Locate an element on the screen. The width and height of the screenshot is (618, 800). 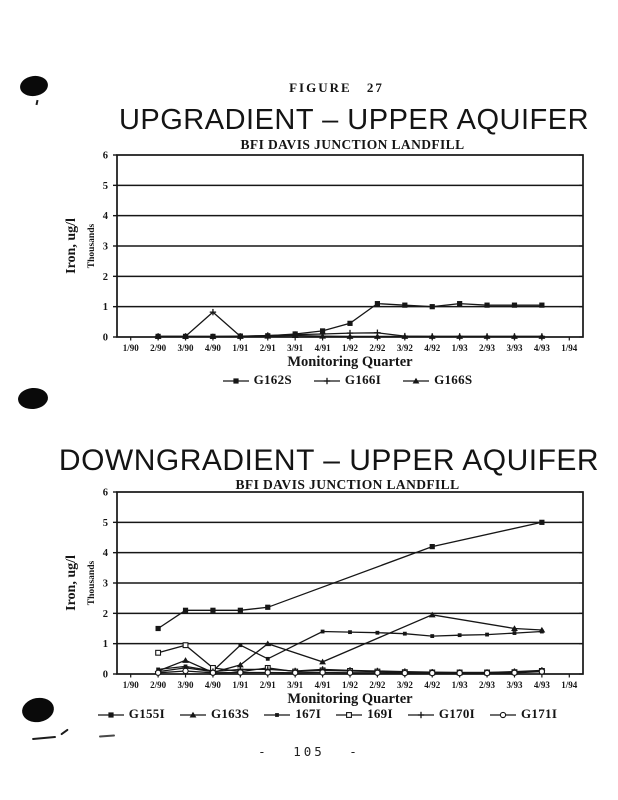
series-line-167I is located at coordinates (350, 651).